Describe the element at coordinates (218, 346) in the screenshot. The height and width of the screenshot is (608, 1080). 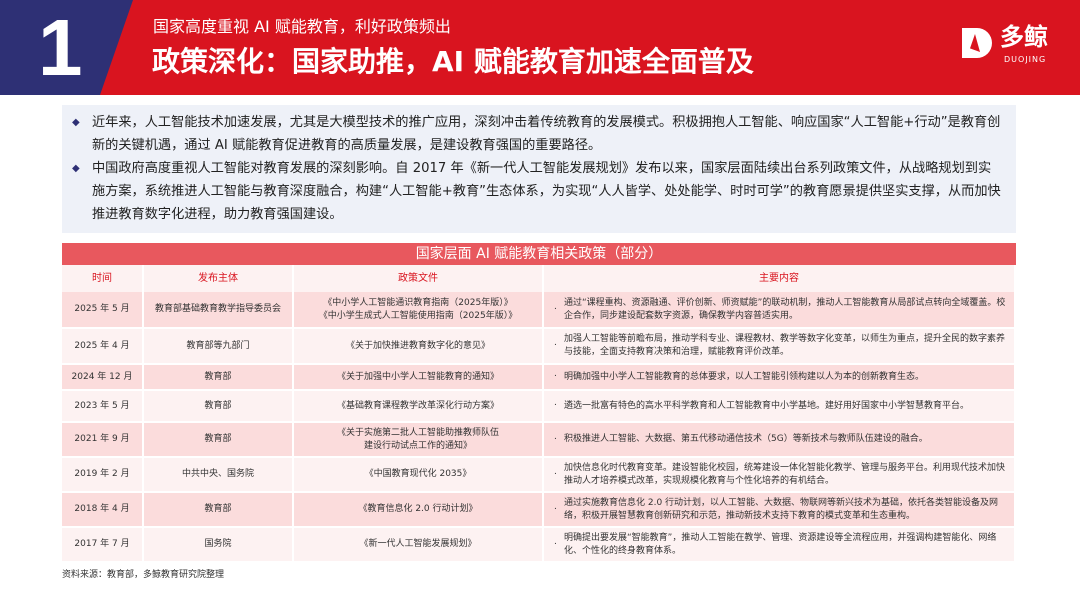
I see `cell-issuer: 教育部等九部门` at that location.